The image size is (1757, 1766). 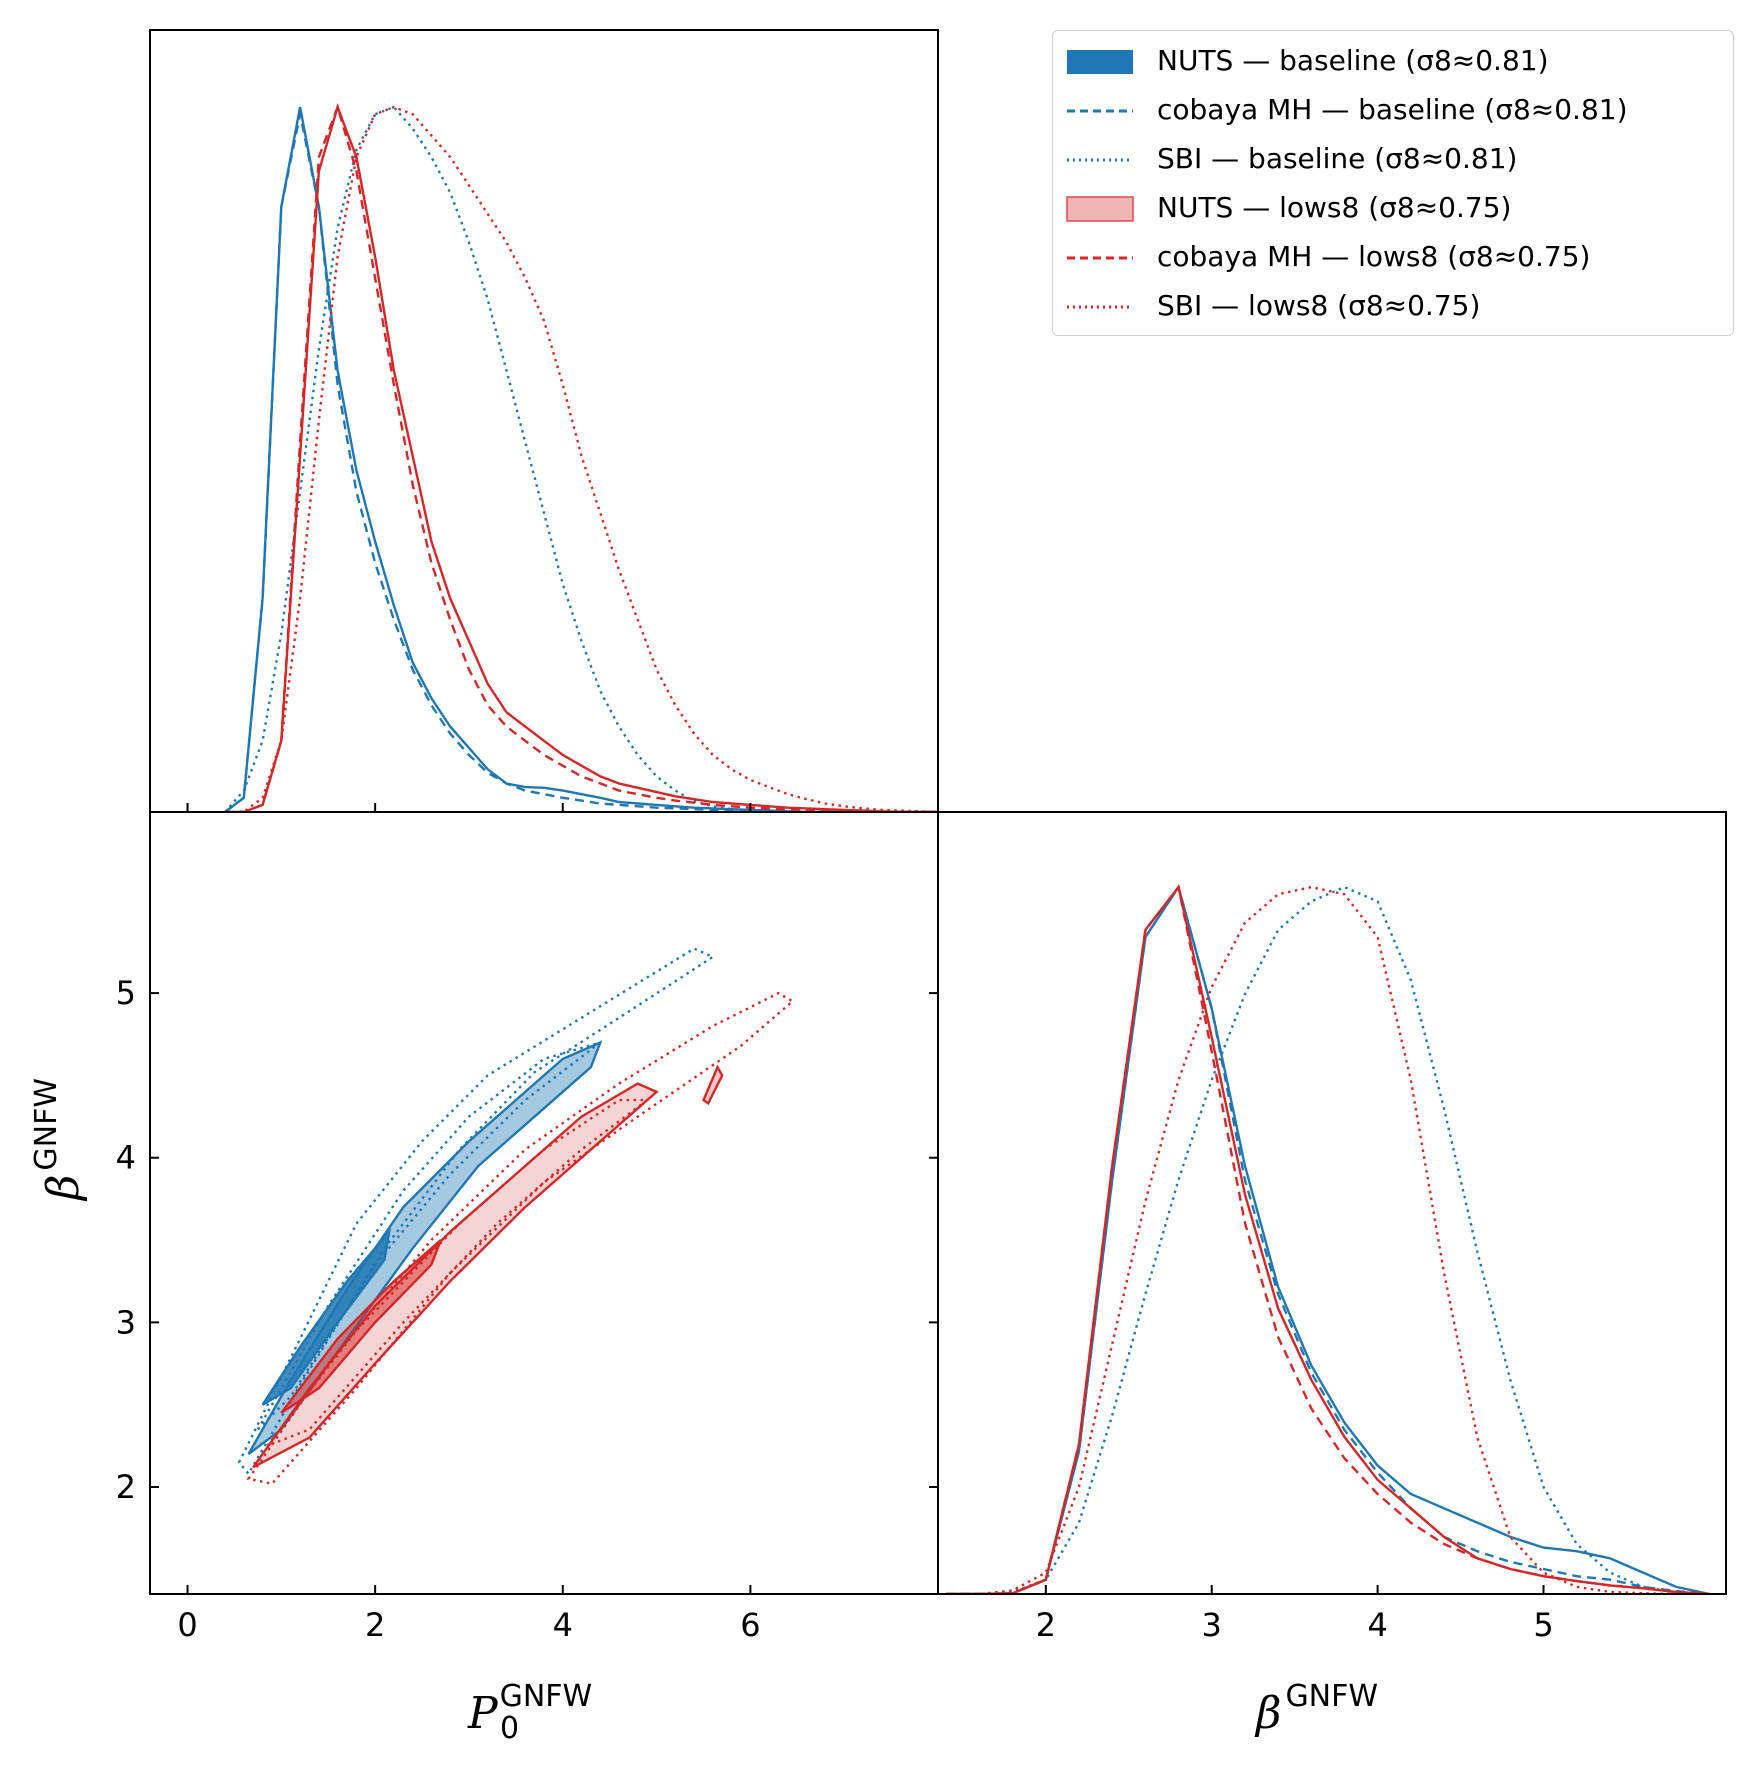 What do you see at coordinates (529, 1709) in the screenshot?
I see `x-axis-label-p0: PGNFW` at bounding box center [529, 1709].